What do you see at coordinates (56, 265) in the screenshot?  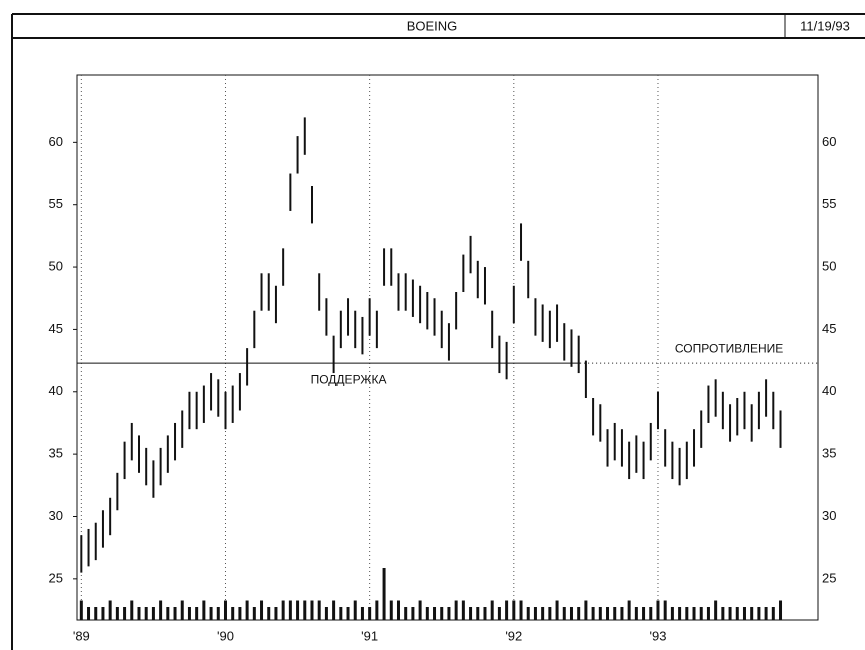 I see `y-tick-label: 50` at bounding box center [56, 265].